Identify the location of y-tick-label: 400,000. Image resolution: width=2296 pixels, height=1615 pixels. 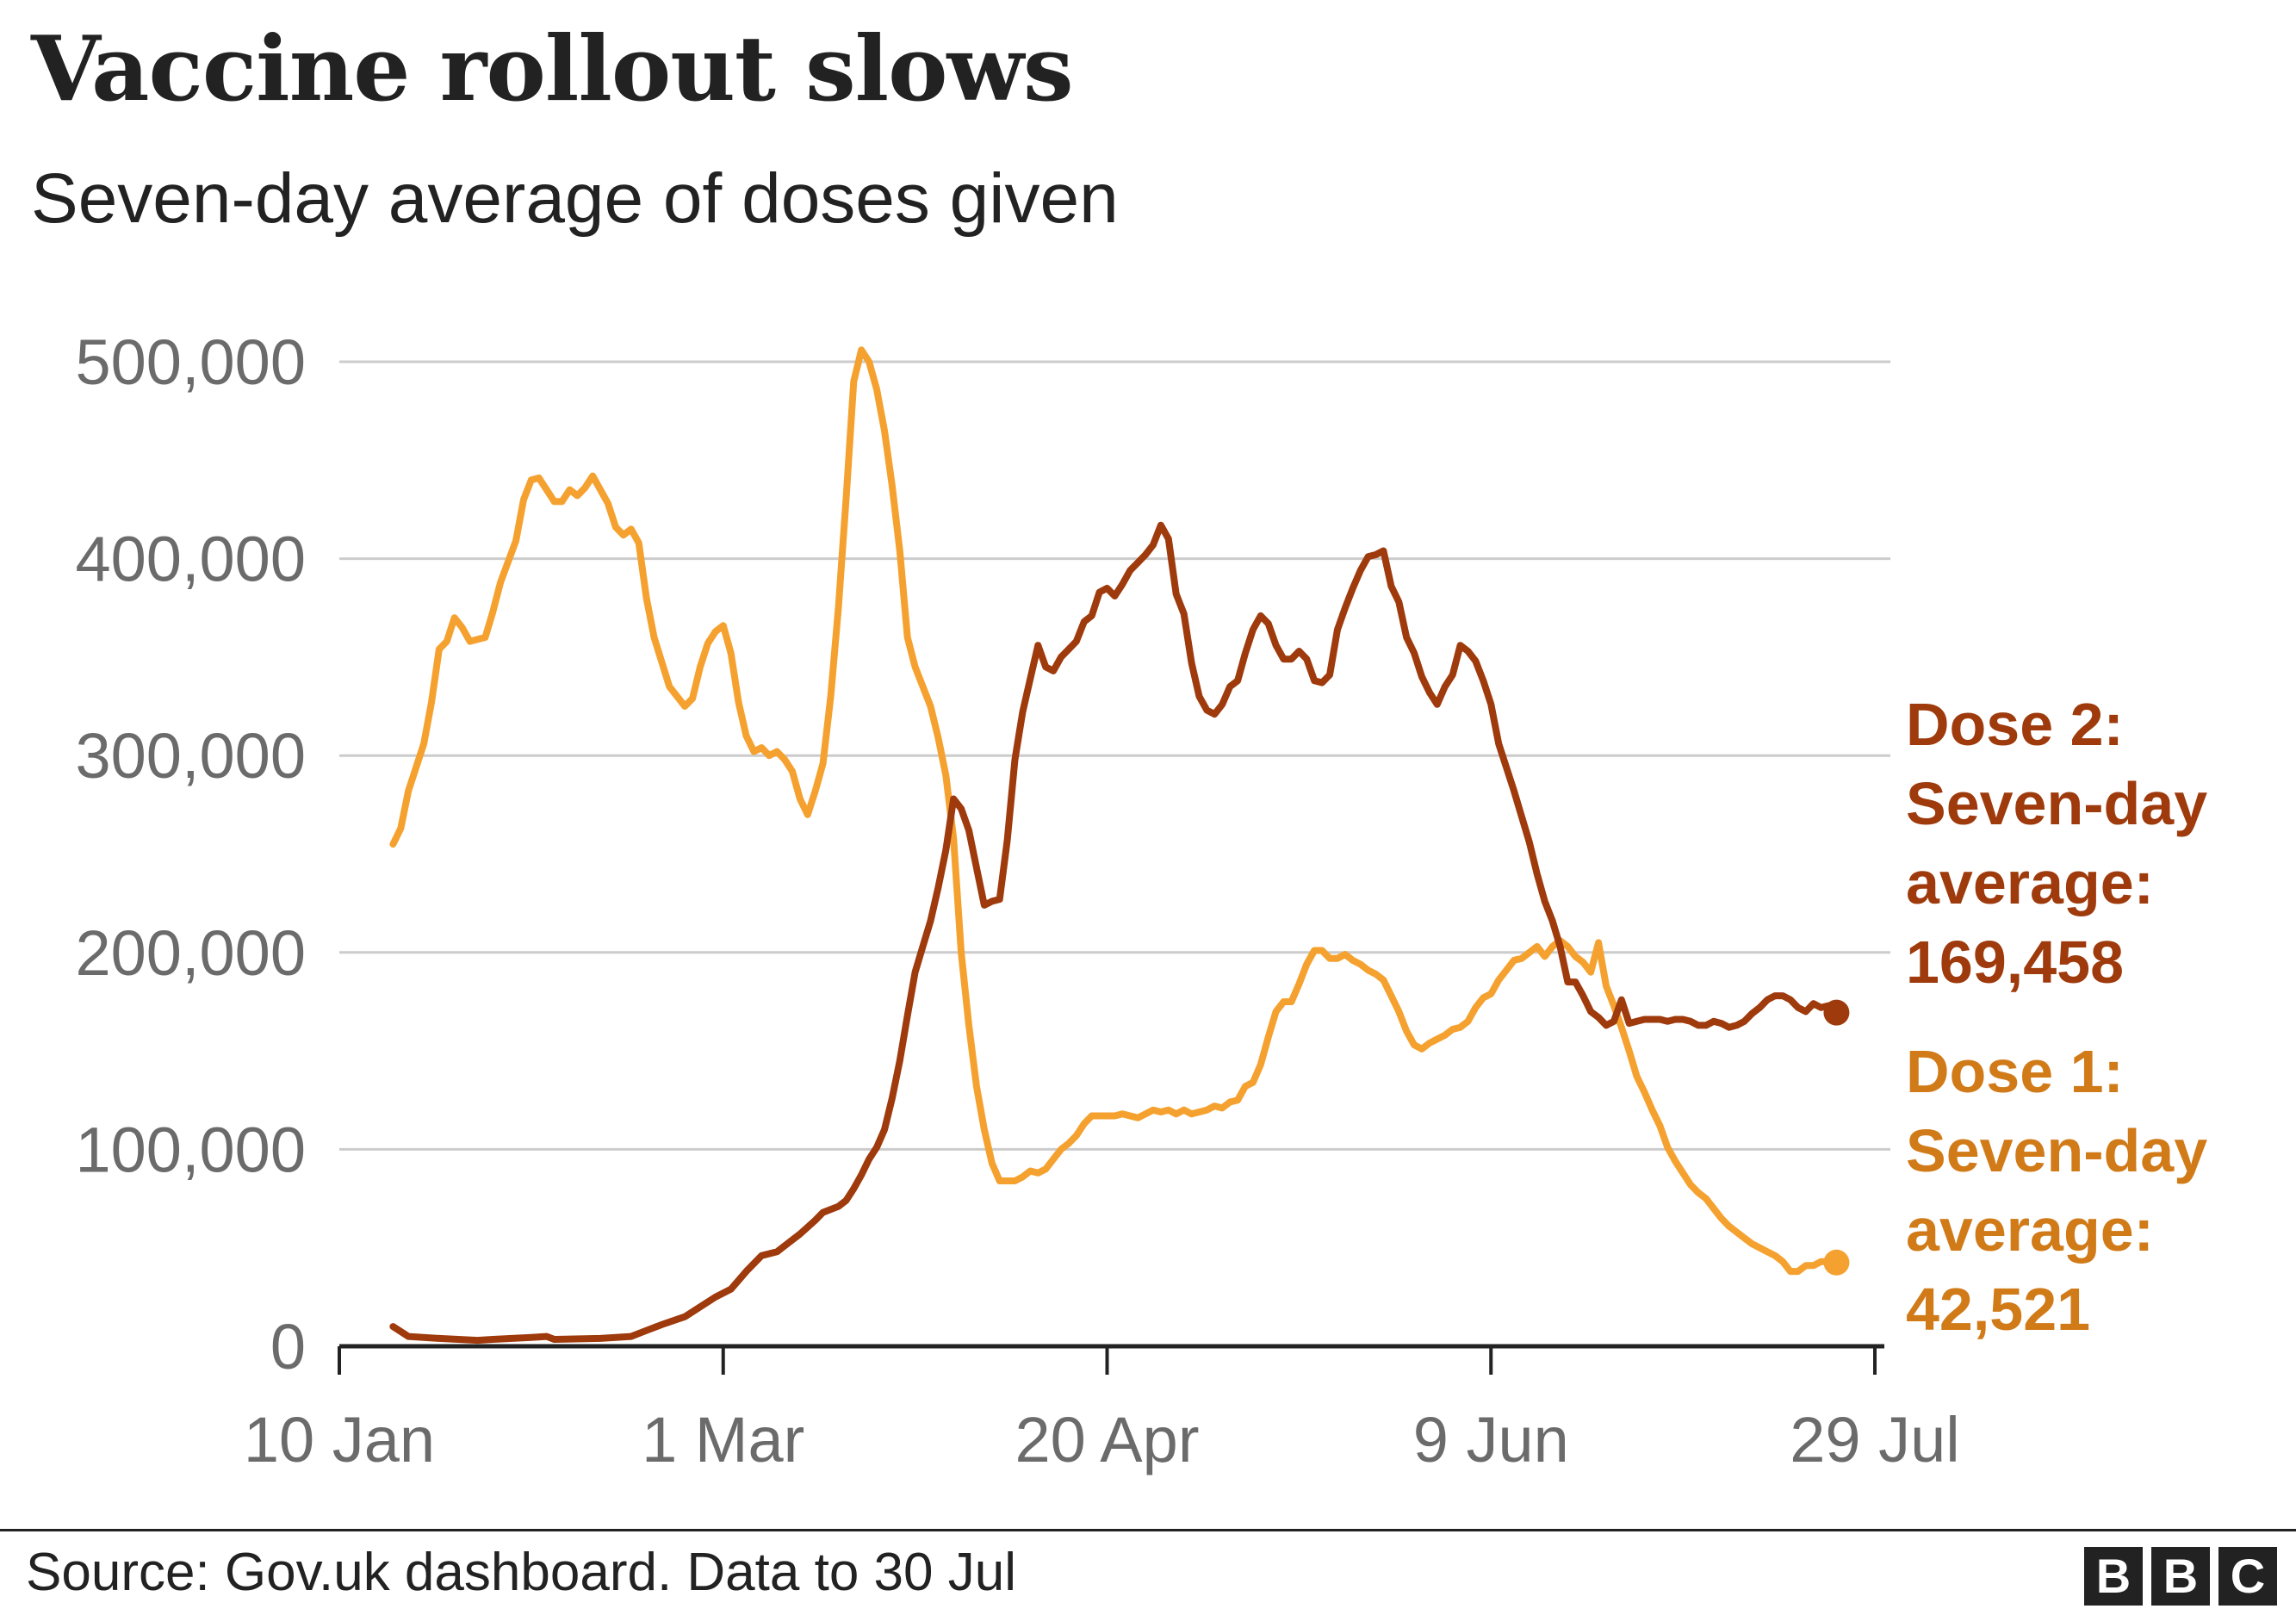
(191, 559).